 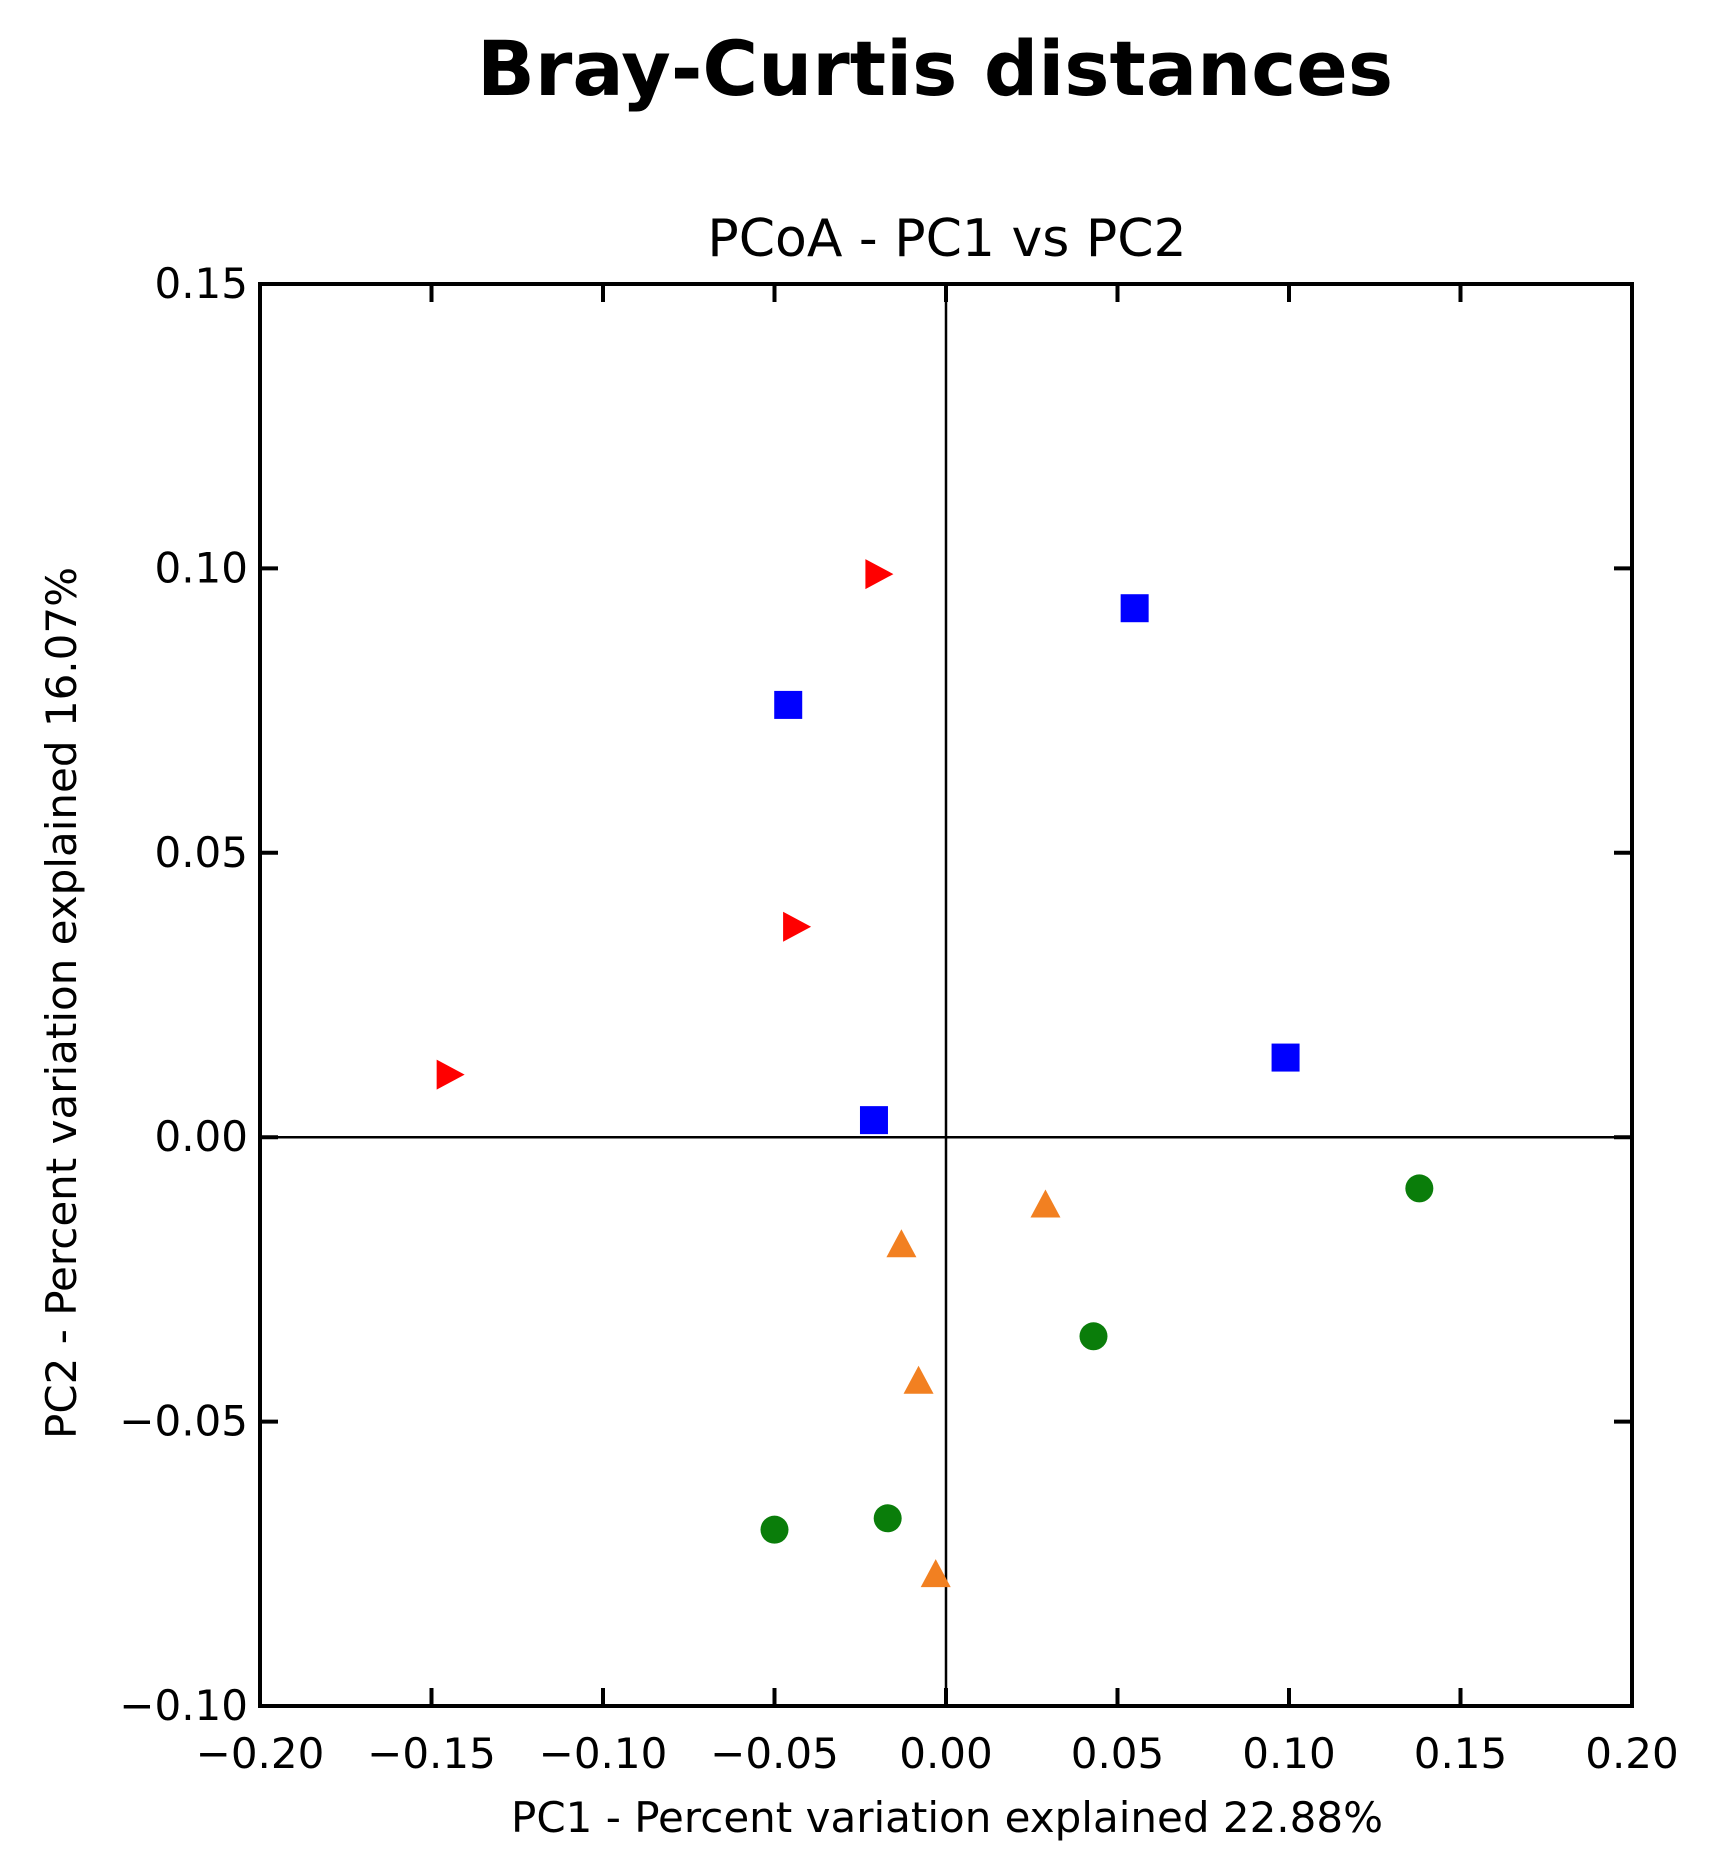 What do you see at coordinates (201, 1136) in the screenshot?
I see `y-tick-label: 0.00` at bounding box center [201, 1136].